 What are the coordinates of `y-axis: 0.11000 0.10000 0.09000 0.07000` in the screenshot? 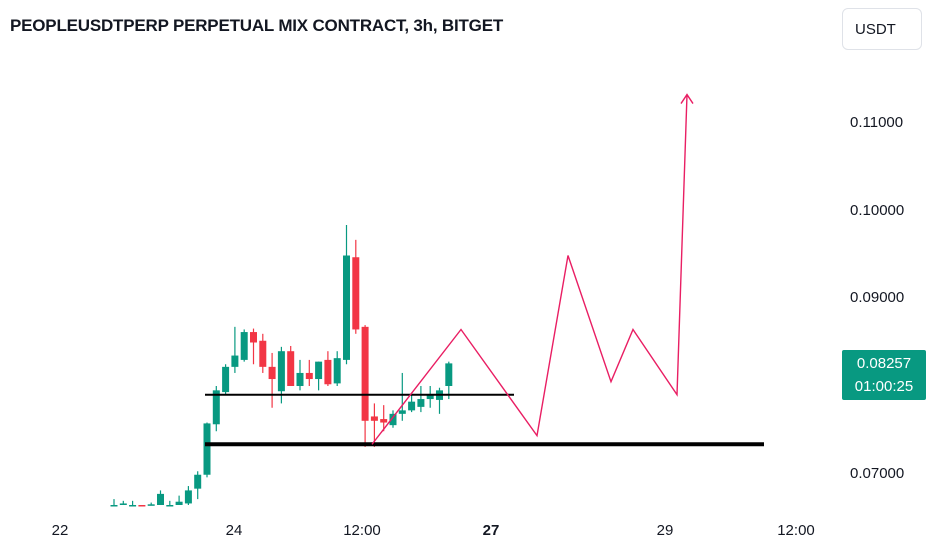 It's located at (877, 298).